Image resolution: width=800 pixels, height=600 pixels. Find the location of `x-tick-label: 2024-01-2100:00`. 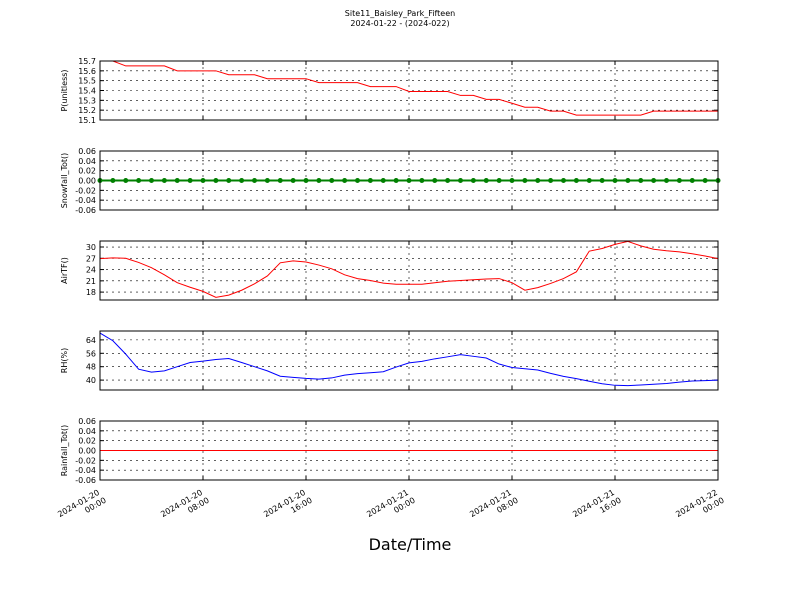

x-tick-label: 2024-01-2100:00 is located at coordinates (391, 507).